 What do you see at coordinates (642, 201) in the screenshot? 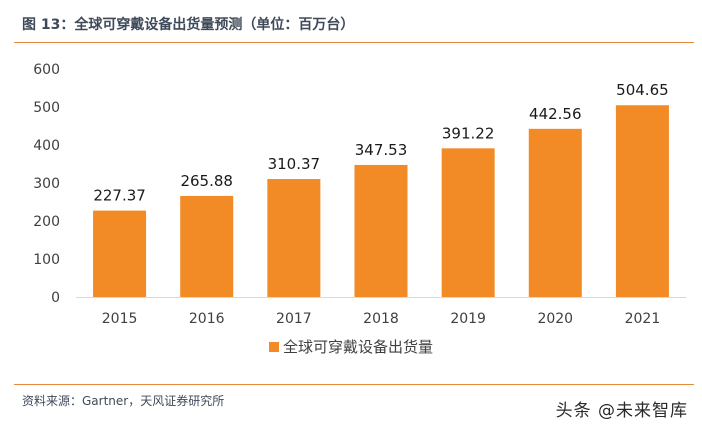
I see `bar-2021` at bounding box center [642, 201].